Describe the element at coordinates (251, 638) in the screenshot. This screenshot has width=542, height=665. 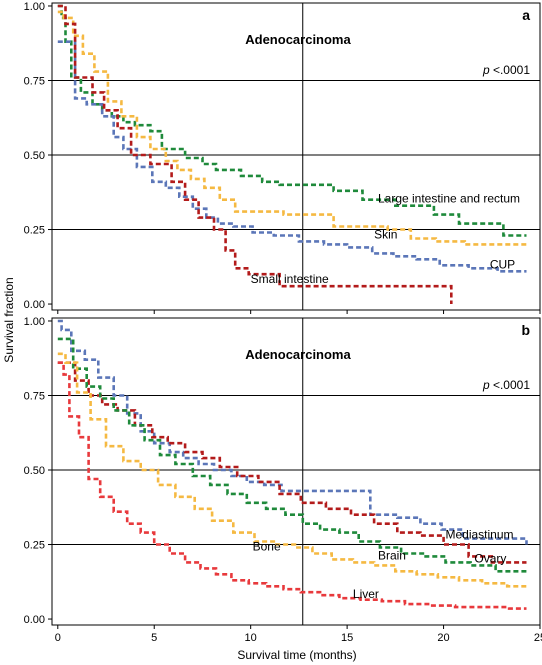
I see `x-tick-label: 10` at that location.